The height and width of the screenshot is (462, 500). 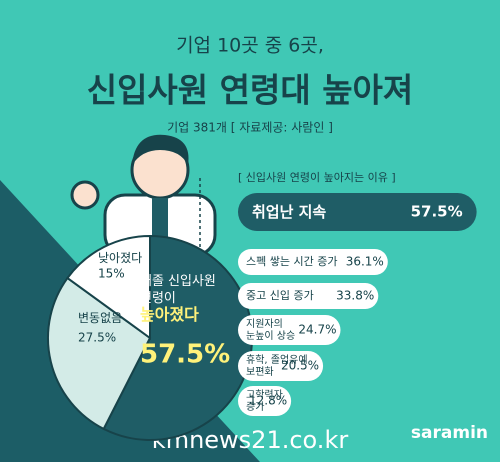 What do you see at coordinates (178, 281) in the screenshot?
I see `label-line: 대졸 신입사원` at bounding box center [178, 281].